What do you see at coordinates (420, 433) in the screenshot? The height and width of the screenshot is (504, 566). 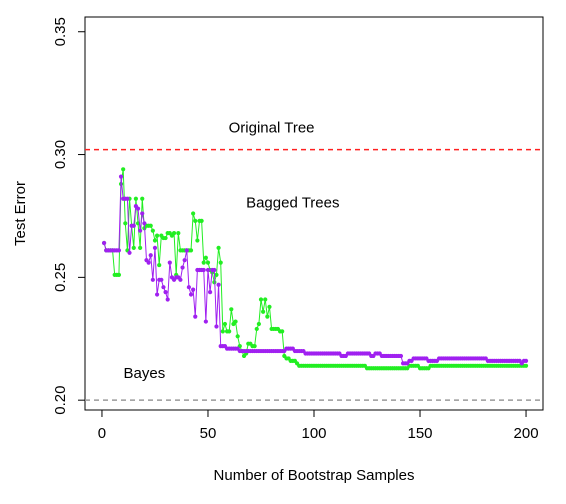 I see `x-tick-label: 150` at bounding box center [420, 433].